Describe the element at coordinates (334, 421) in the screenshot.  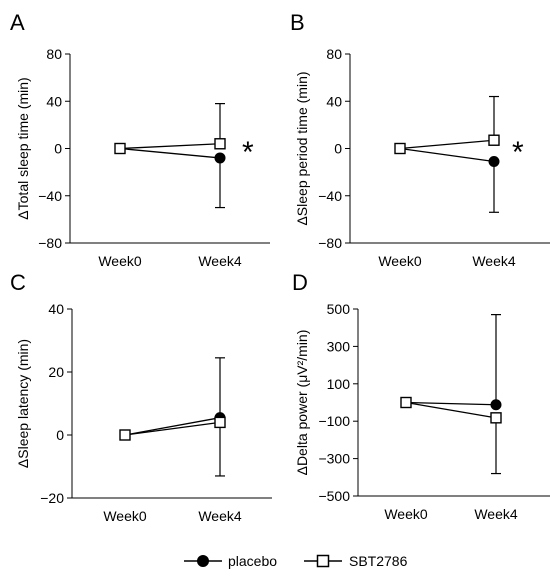
I see `panel-d-y-tick-label: −100` at that location.